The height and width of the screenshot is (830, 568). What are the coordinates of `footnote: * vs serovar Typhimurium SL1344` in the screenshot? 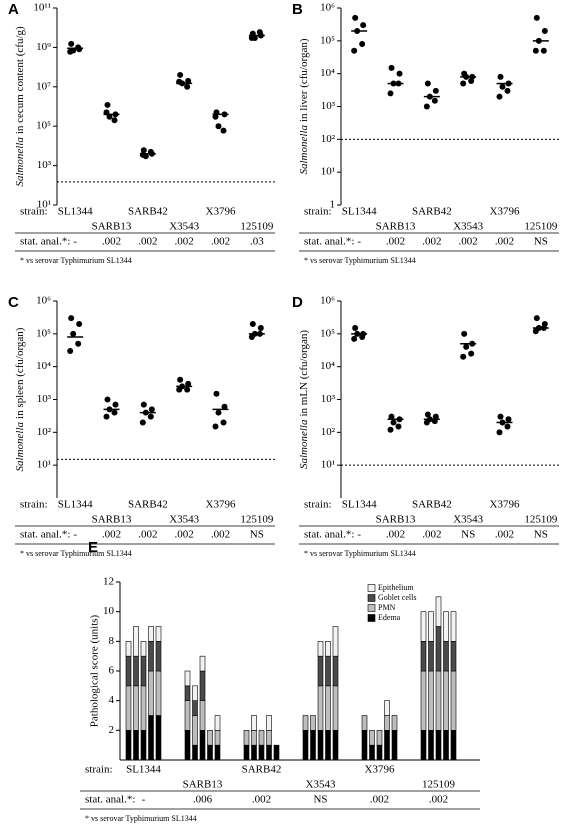 It's located at (76, 553).